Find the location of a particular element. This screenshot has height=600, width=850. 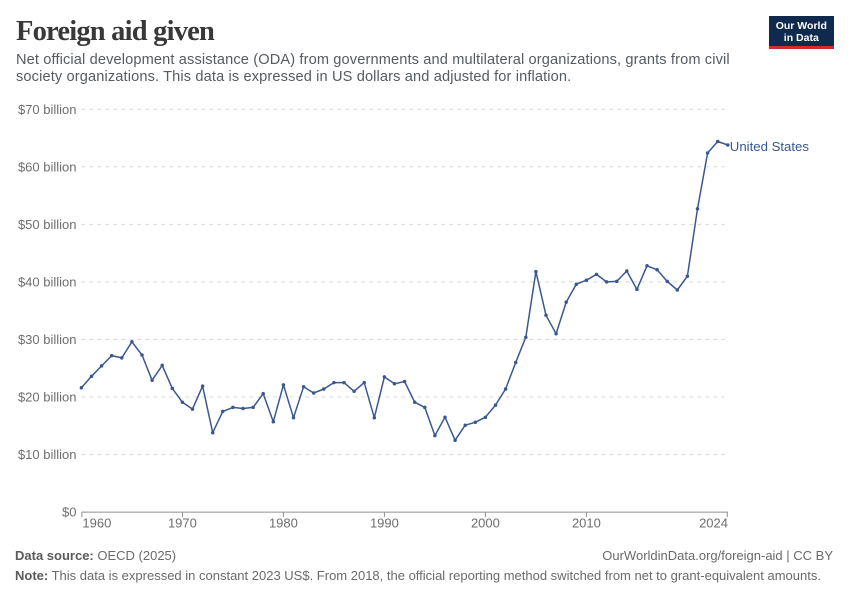

svg-text: $30 billion is located at coordinates (47, 339).